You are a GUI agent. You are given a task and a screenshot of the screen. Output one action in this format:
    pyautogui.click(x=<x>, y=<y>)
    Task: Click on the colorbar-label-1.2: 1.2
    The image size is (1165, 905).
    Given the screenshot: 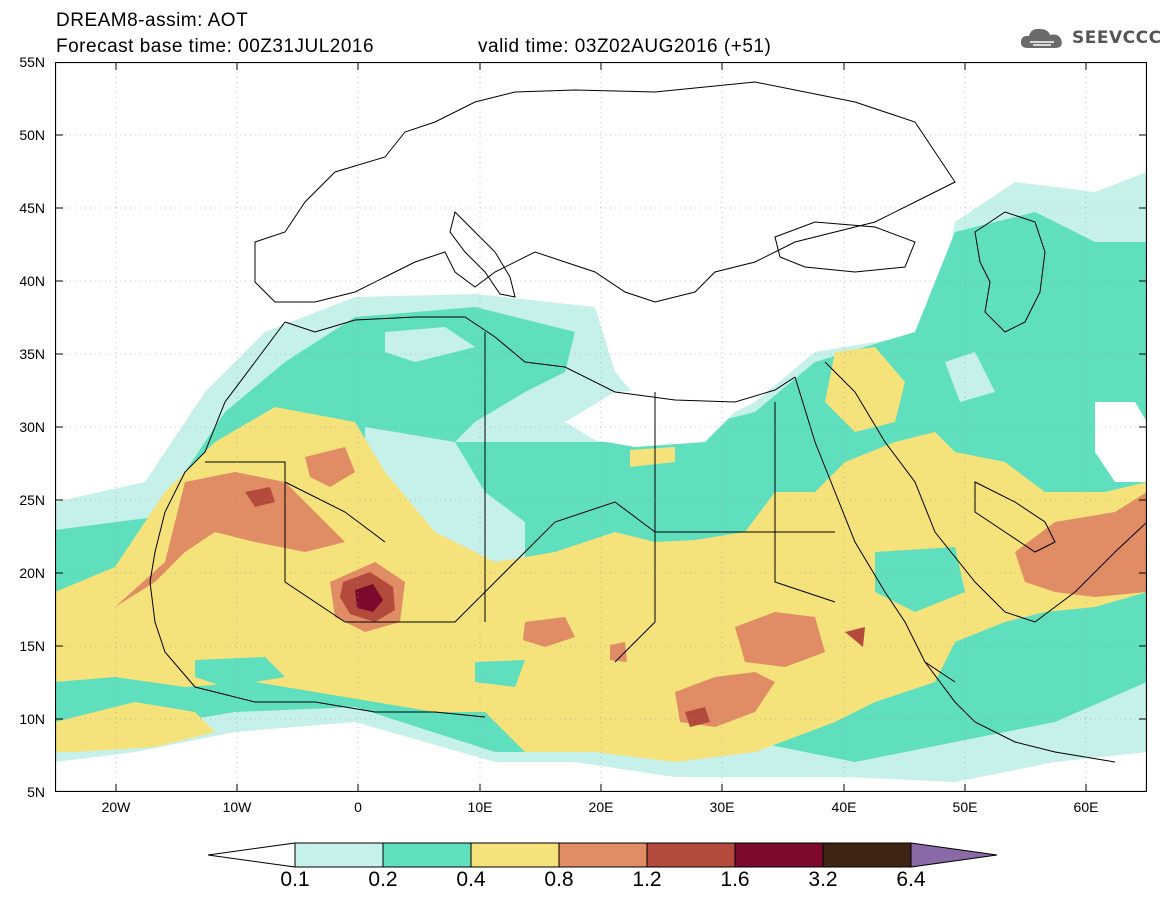 What is the action you would take?
    pyautogui.click(x=647, y=879)
    